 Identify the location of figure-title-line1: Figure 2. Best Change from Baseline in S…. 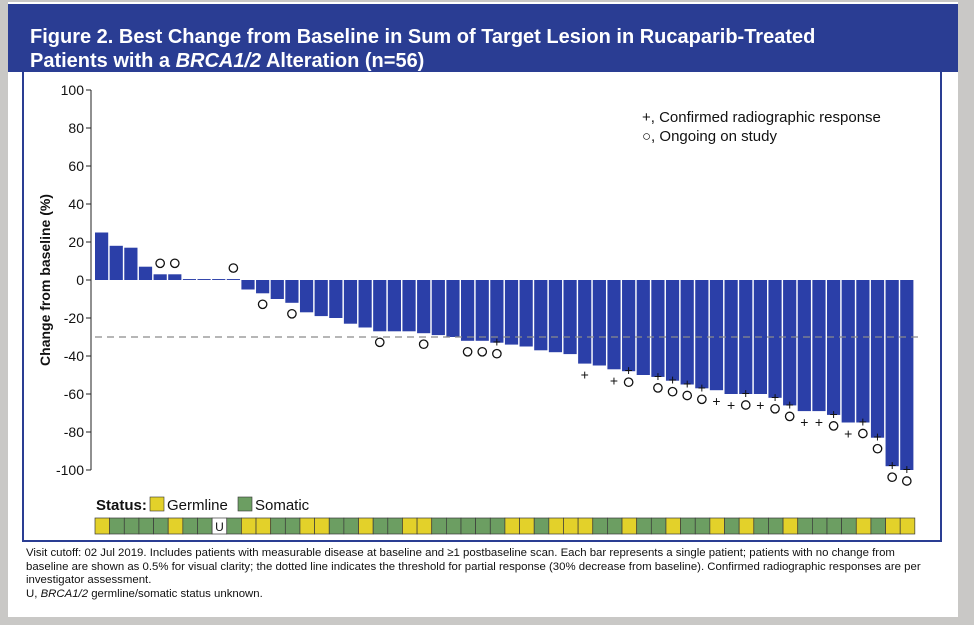
(423, 37).